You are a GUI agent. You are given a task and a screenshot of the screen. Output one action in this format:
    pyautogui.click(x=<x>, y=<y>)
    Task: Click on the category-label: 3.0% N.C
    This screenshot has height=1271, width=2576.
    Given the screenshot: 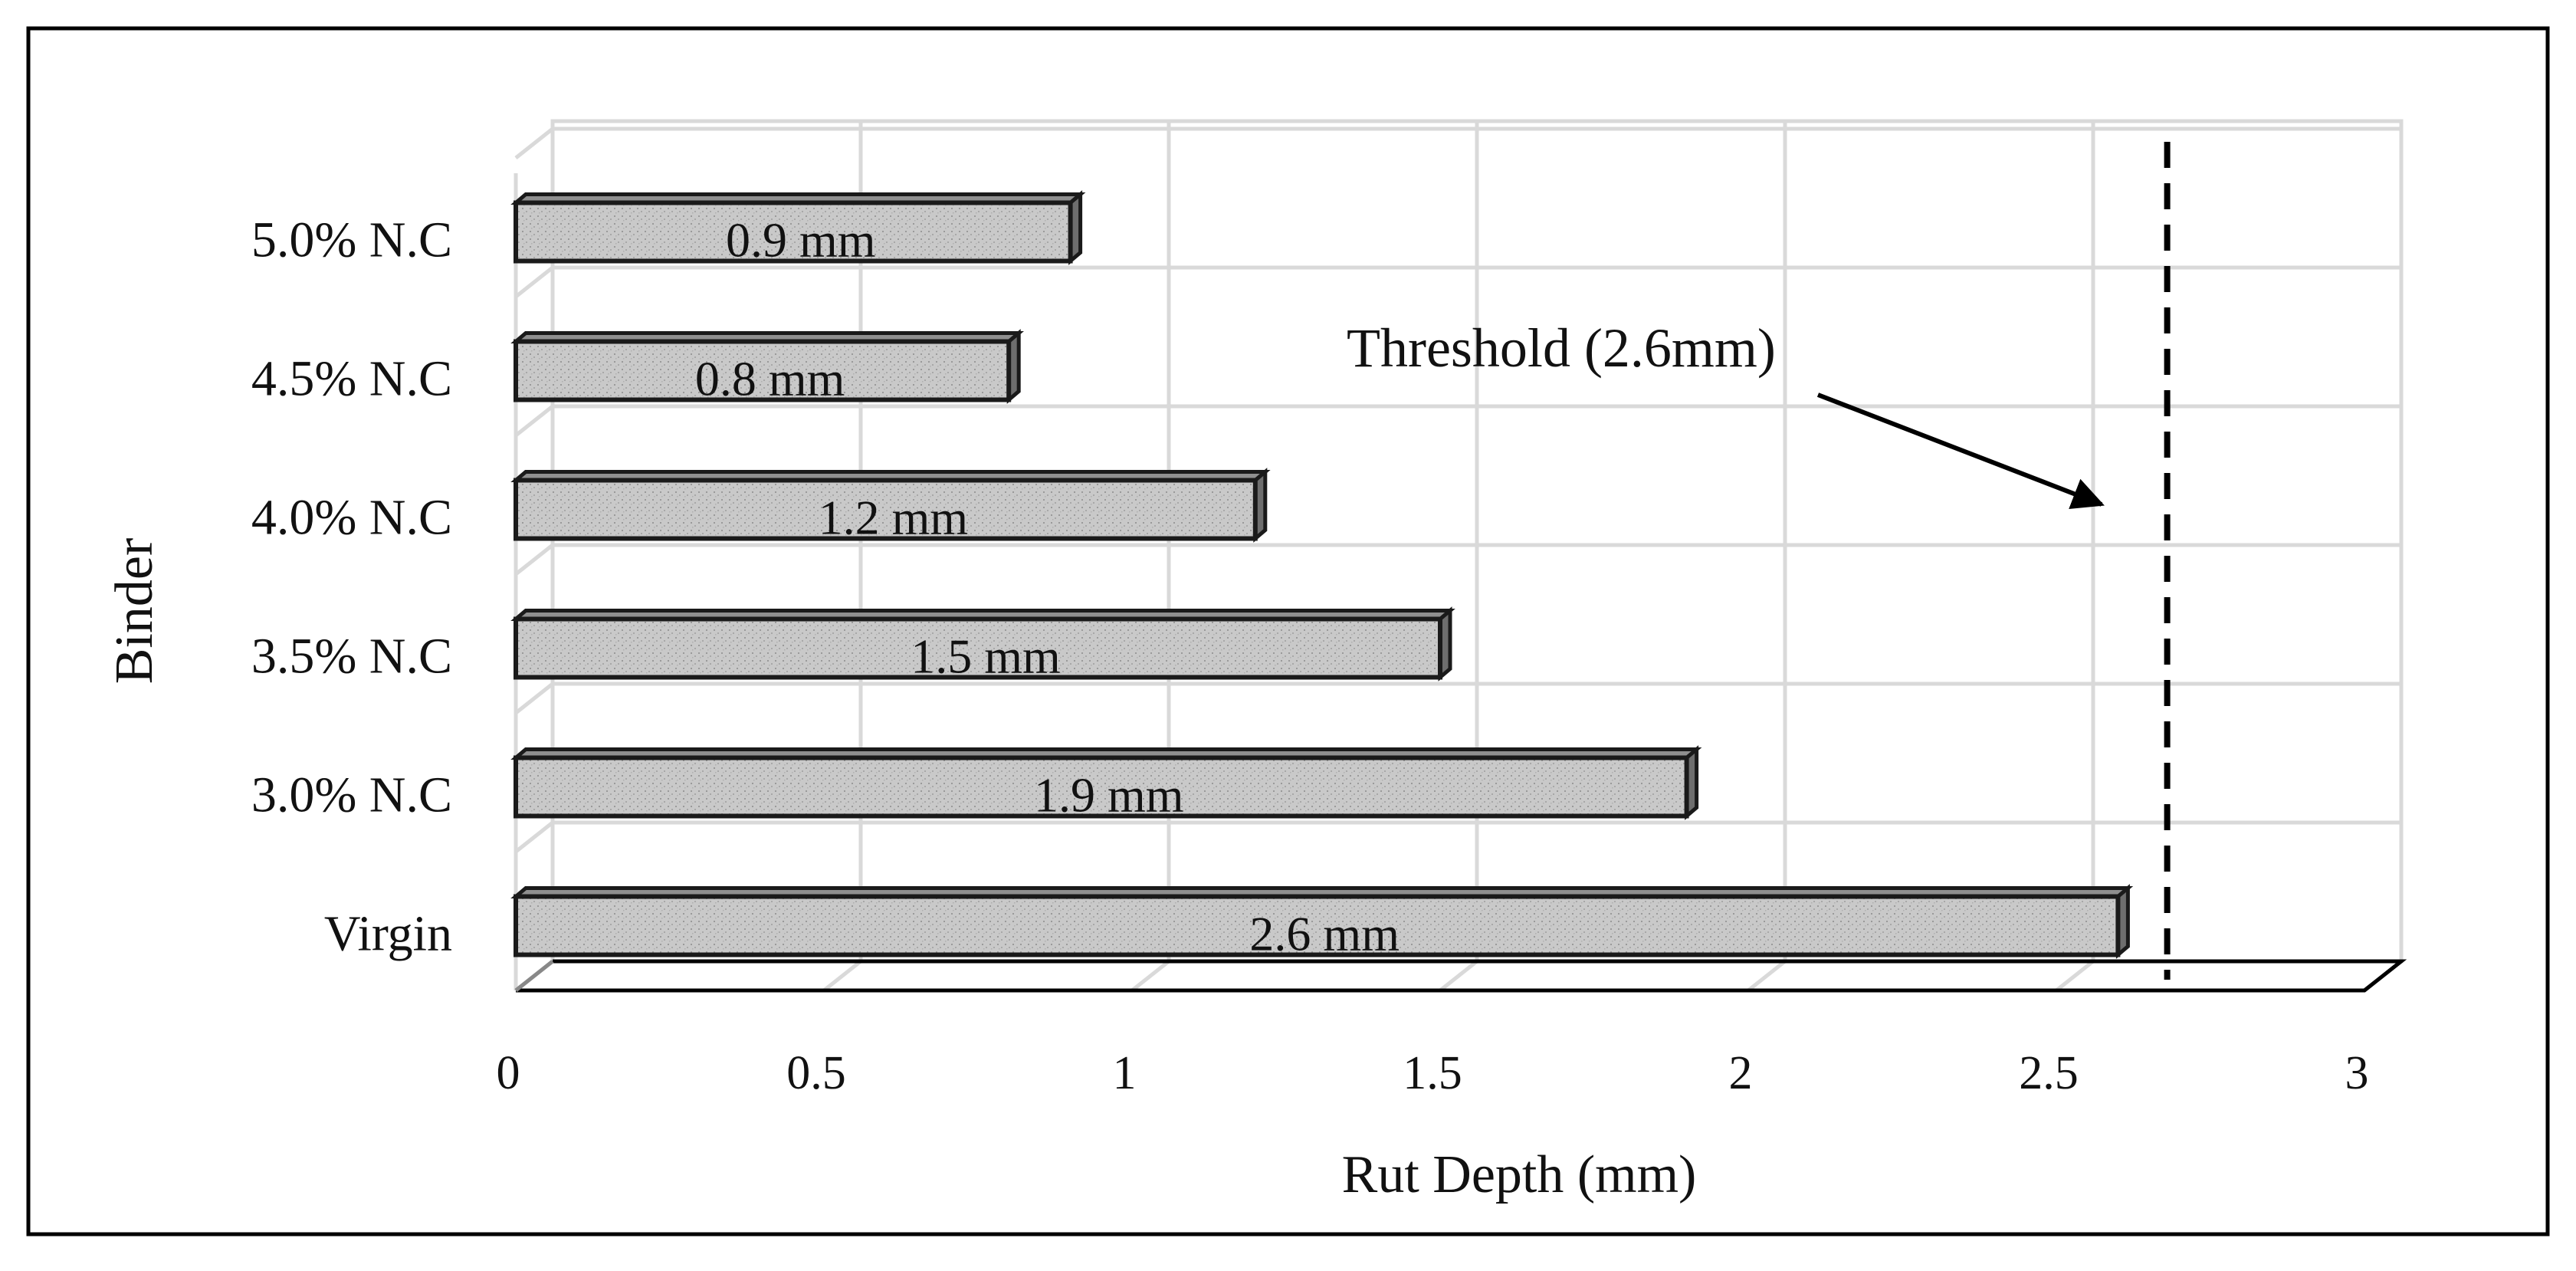 What is the action you would take?
    pyautogui.click(x=351, y=795)
    